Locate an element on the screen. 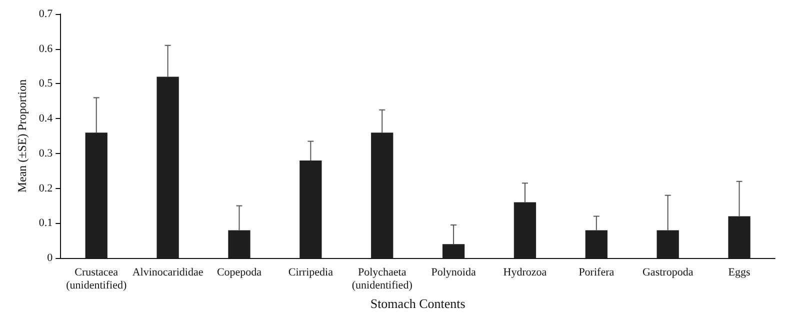  y-tick-label: 0.4 is located at coordinates (46, 118).